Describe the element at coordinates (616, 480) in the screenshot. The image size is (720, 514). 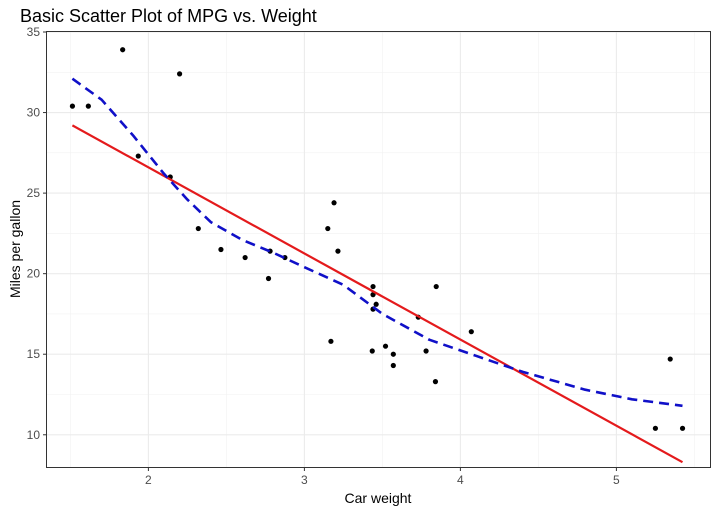
I see `x-tick-label: 5` at that location.